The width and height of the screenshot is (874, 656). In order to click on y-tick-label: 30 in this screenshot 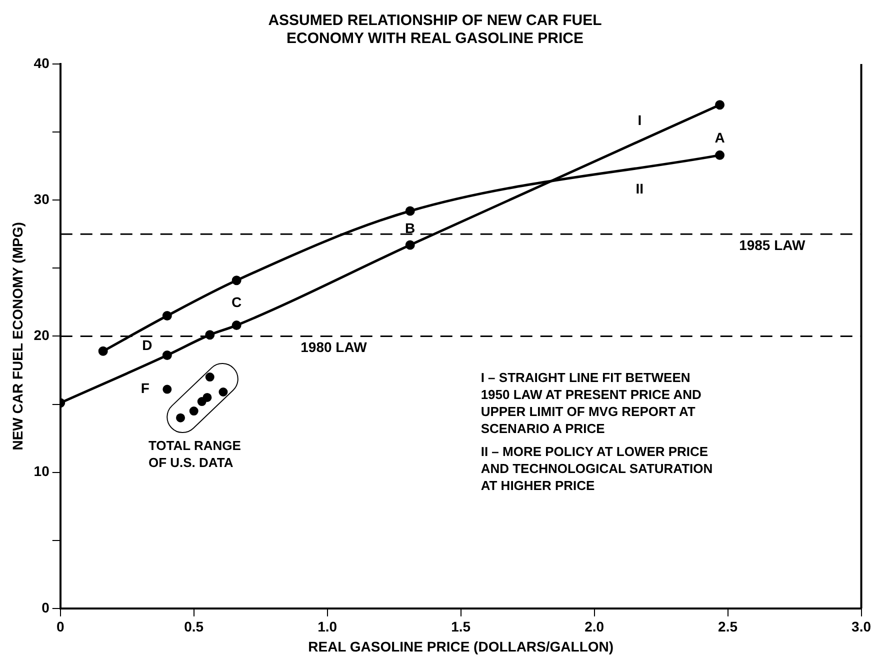, I will do `click(42, 198)`.